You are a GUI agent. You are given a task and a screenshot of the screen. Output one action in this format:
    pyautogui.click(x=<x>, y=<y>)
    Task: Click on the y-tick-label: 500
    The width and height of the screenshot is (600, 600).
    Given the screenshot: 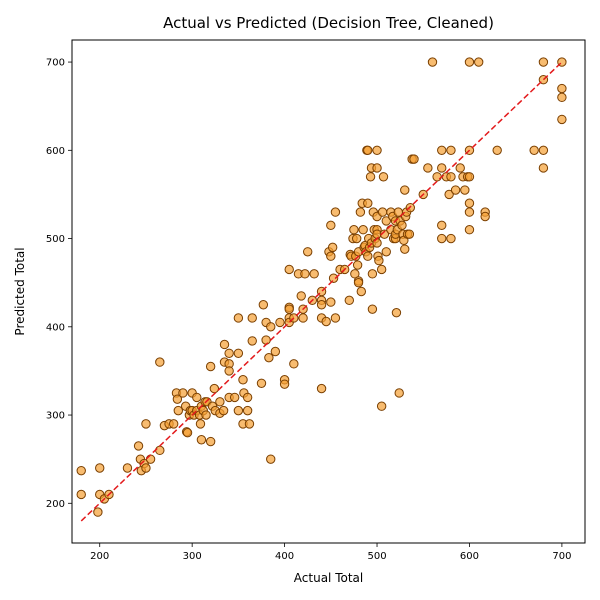 What is the action you would take?
    pyautogui.click(x=55, y=239)
    